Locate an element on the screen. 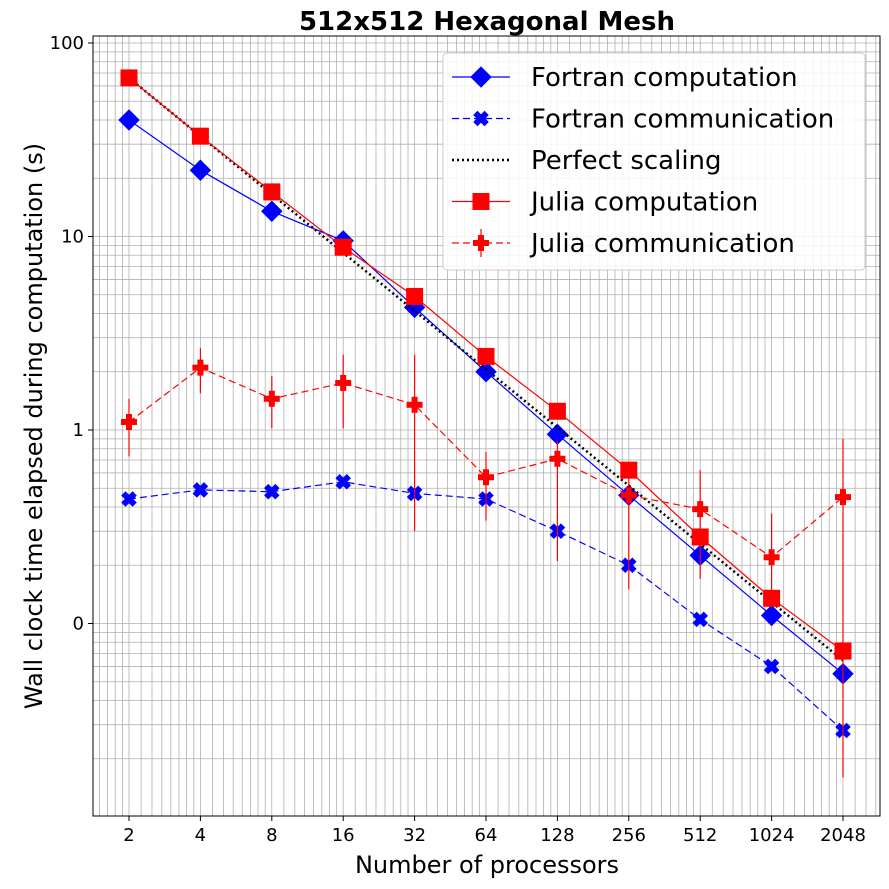 The width and height of the screenshot is (889, 889). x-tick-label: 16 is located at coordinates (343, 835).